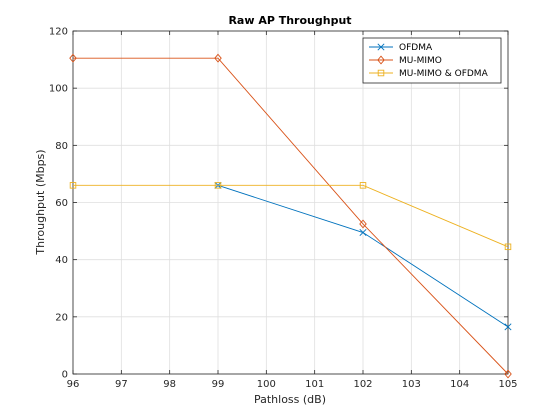 The image size is (560, 420). I want to click on y-tick-label: 100, so click(58, 89).